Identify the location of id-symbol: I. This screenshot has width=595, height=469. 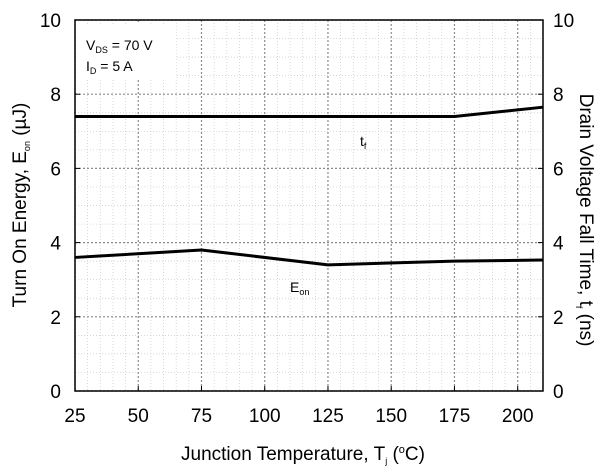
(88, 66).